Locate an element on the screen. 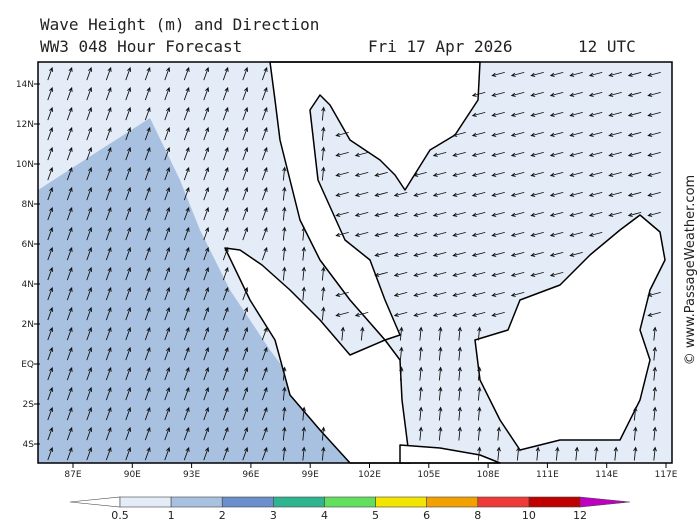 This screenshot has height=525, width=700. lon-label: 87E is located at coordinates (72, 475).